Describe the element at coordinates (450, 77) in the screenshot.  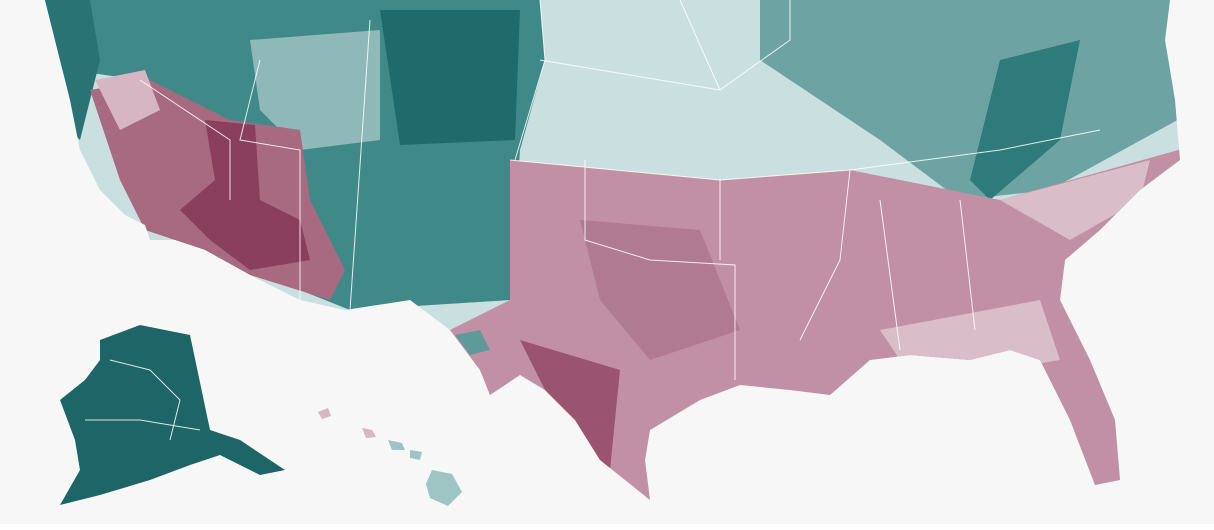
I see `region-rockies` at that location.